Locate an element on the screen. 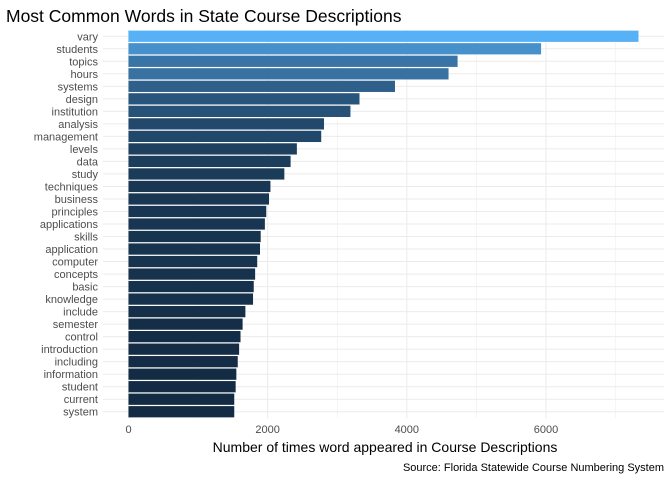 This screenshot has height=485, width=672. bar-system is located at coordinates (181, 412).